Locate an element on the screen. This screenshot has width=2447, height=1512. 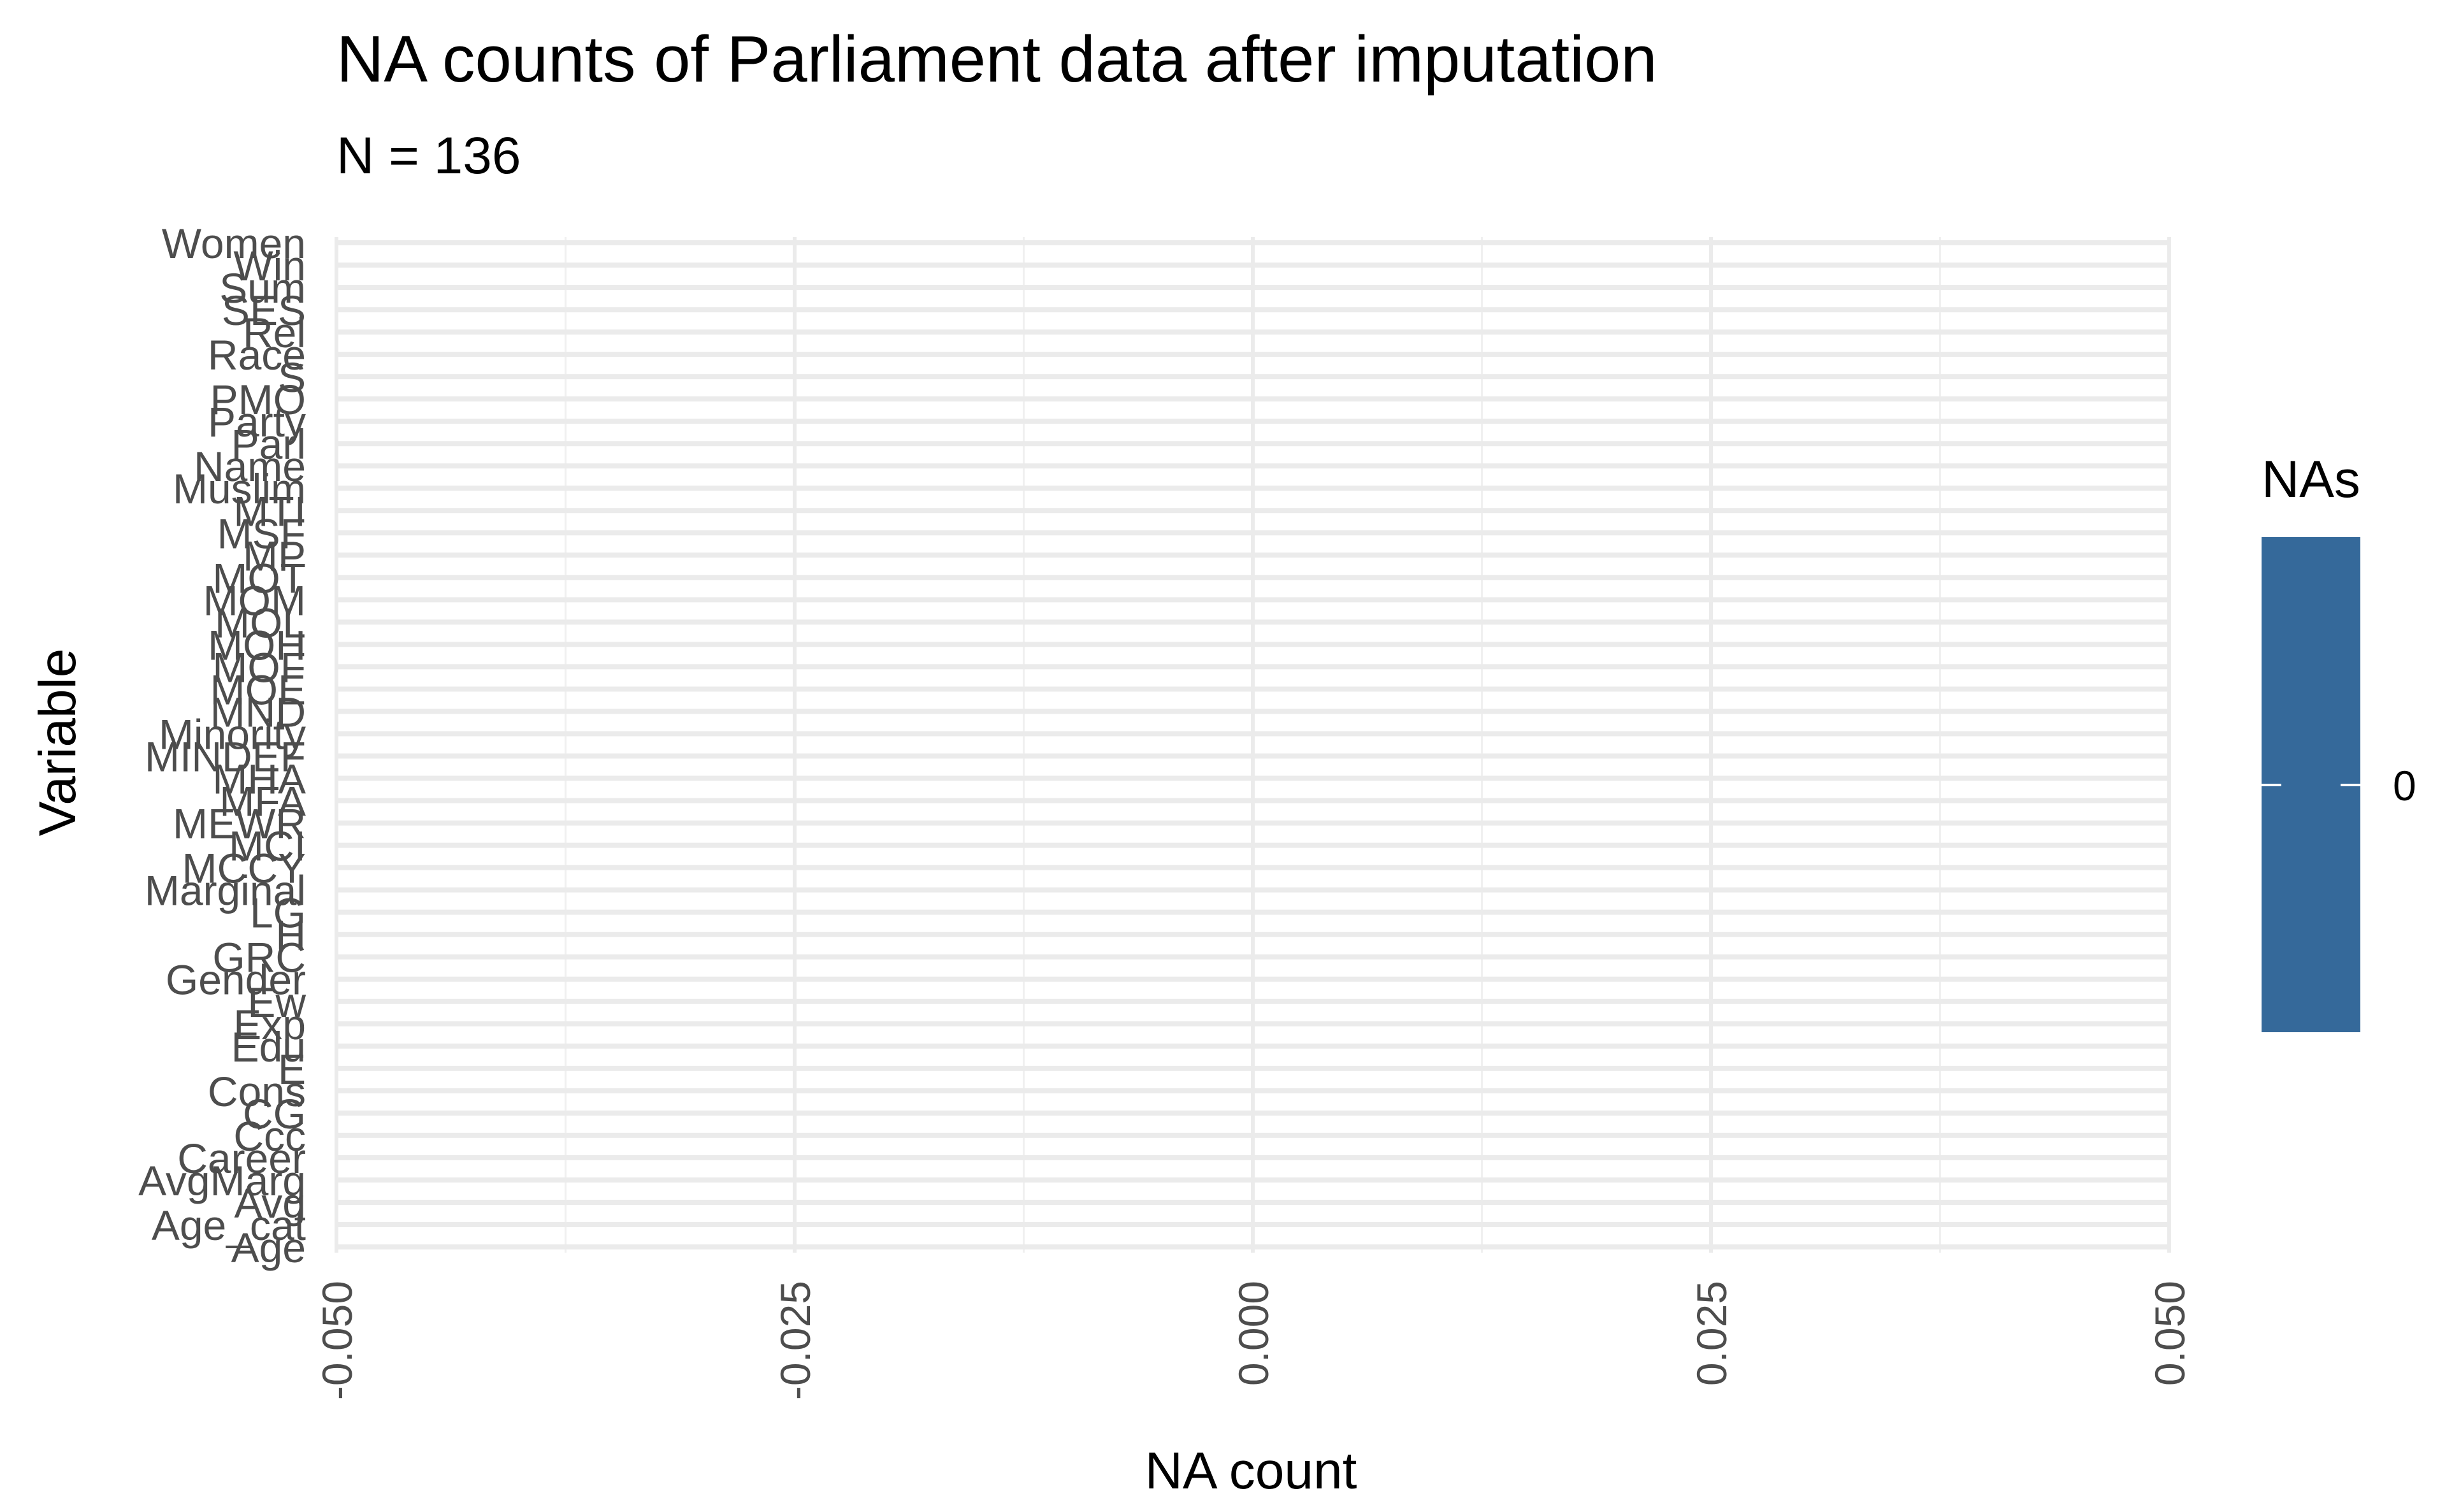
y-tick-label: MINDEF is located at coordinates (225, 757).